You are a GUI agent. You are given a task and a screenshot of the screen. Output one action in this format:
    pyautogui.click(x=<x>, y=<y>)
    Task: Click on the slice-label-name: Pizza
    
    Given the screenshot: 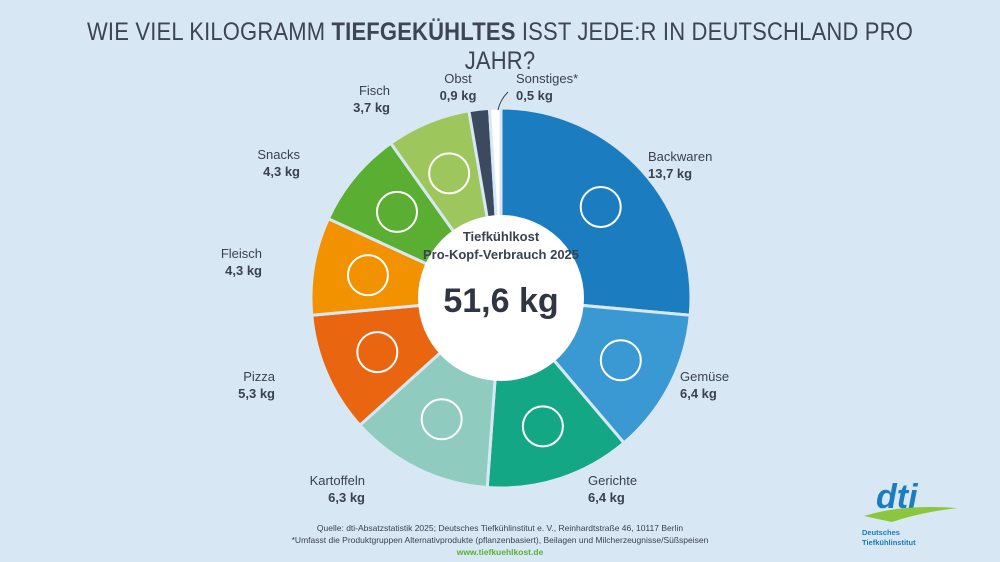 What is the action you would take?
    pyautogui.click(x=259, y=376)
    